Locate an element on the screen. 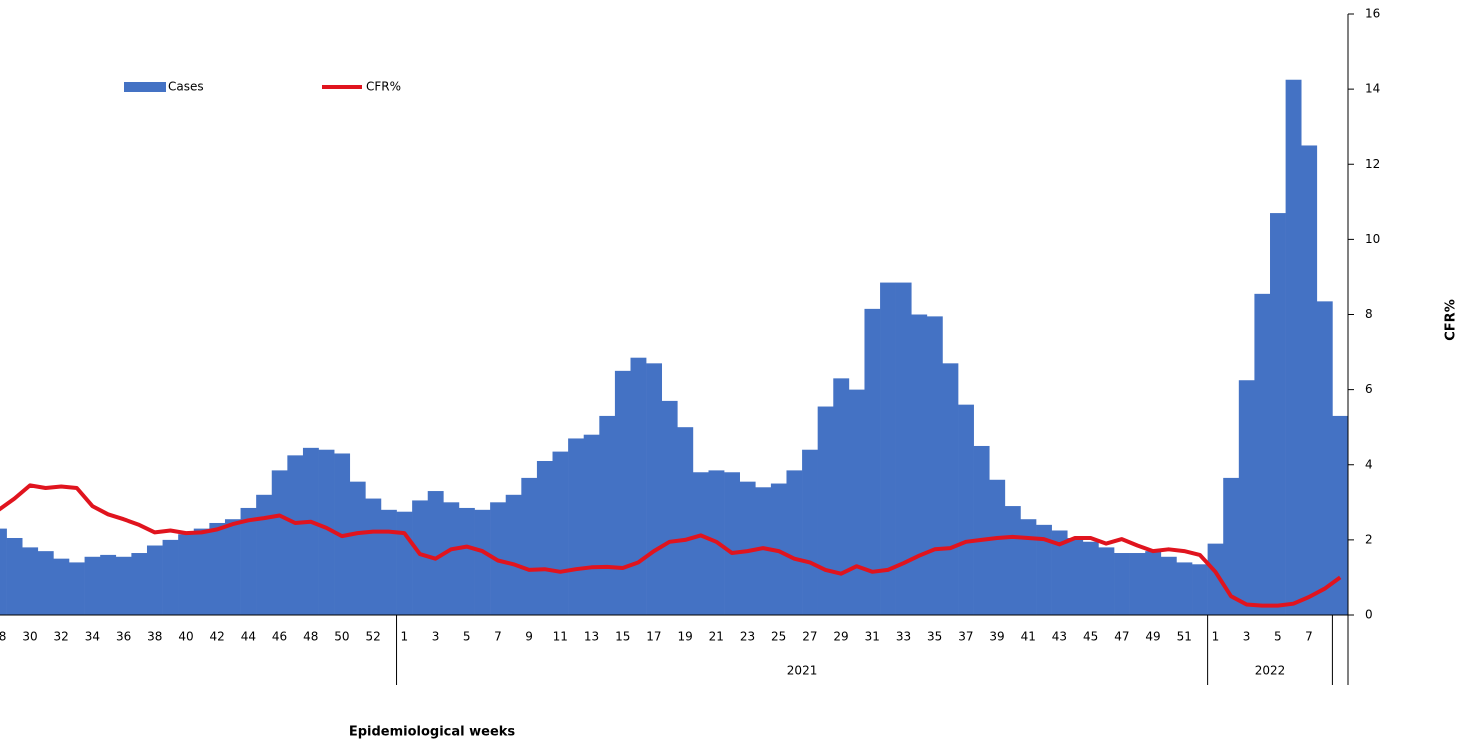 The height and width of the screenshot is (747, 1477). y-tick-label: 16 is located at coordinates (1372, 14).